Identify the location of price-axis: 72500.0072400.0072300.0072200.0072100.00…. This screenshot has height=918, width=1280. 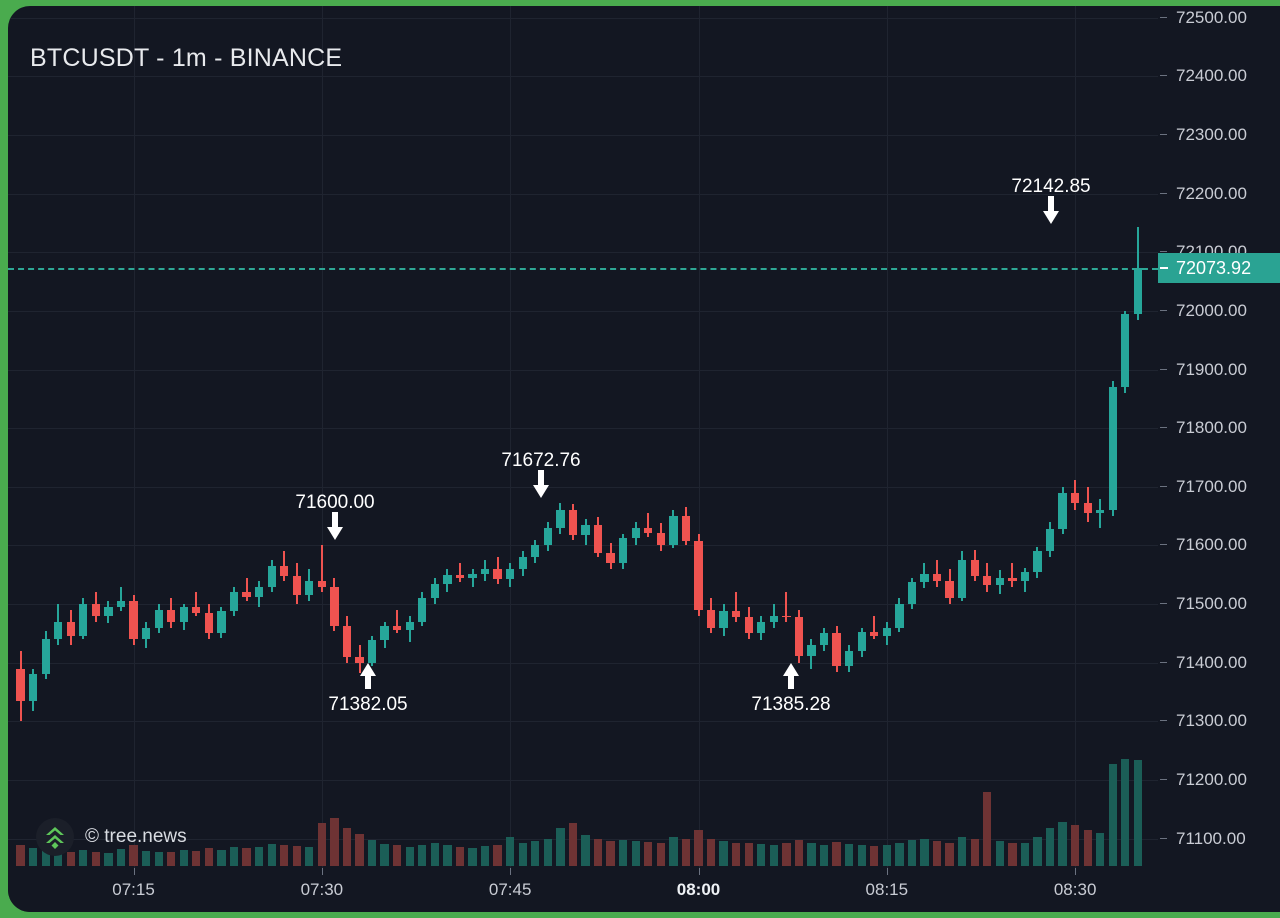
(1219, 437).